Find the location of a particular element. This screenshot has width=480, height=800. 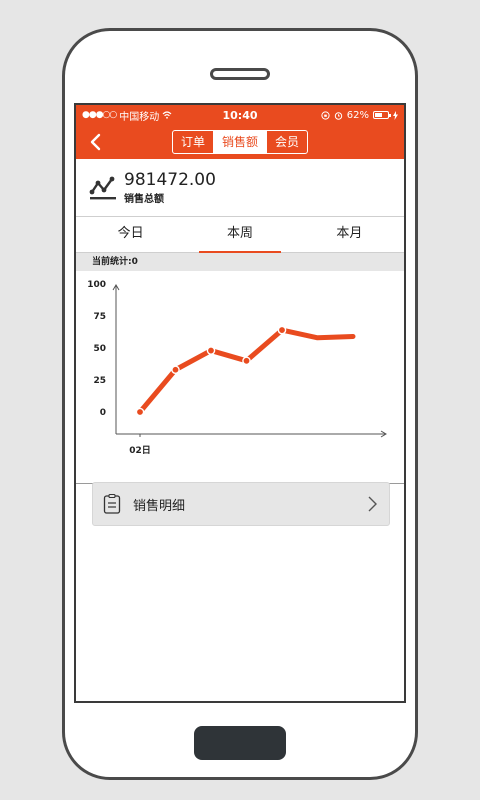

x-tick-label: 02日 is located at coordinates (140, 450).